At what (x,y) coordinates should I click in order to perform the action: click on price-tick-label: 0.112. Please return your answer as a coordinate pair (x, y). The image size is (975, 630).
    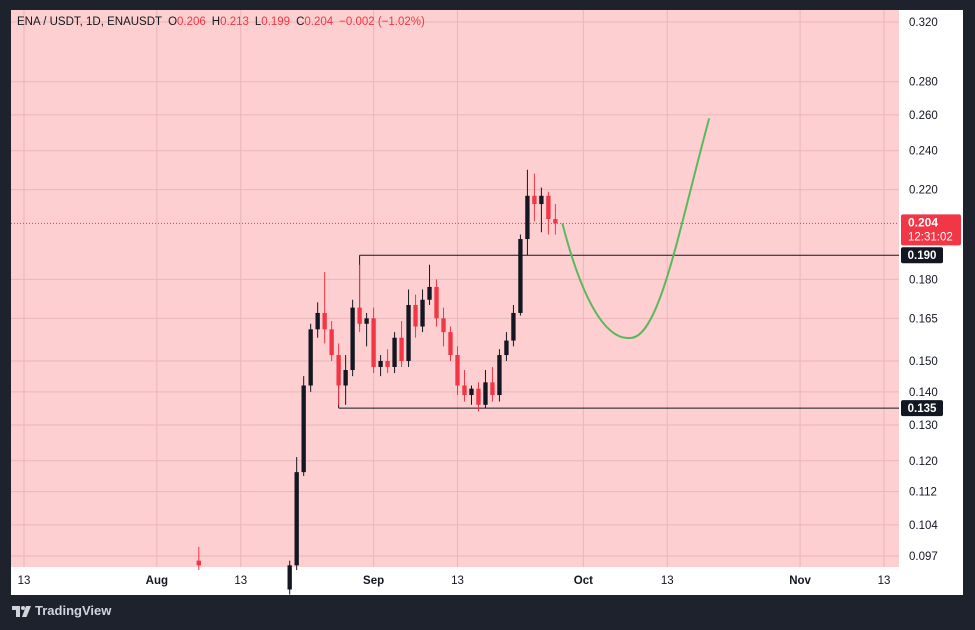
    Looking at the image, I should click on (923, 493).